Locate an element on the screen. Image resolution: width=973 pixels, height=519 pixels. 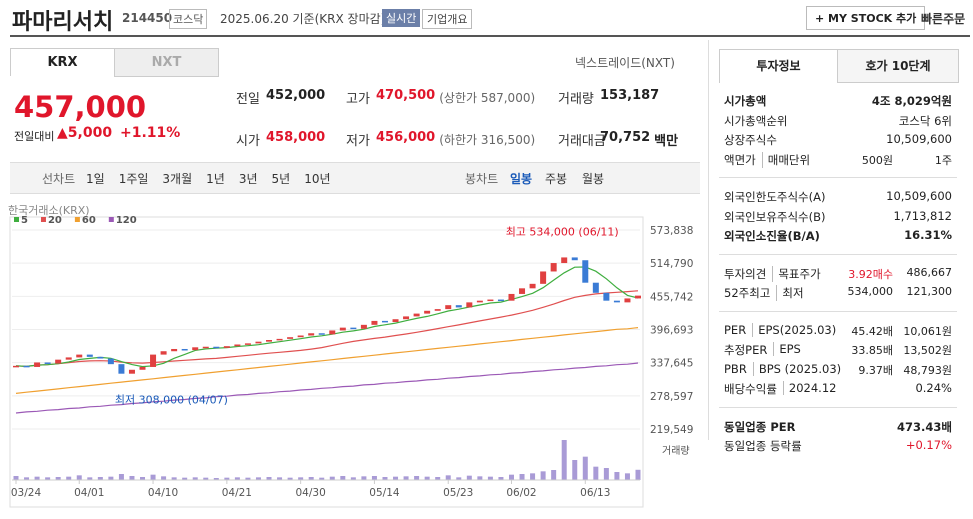
group-rule is located at coordinates (838, 177).